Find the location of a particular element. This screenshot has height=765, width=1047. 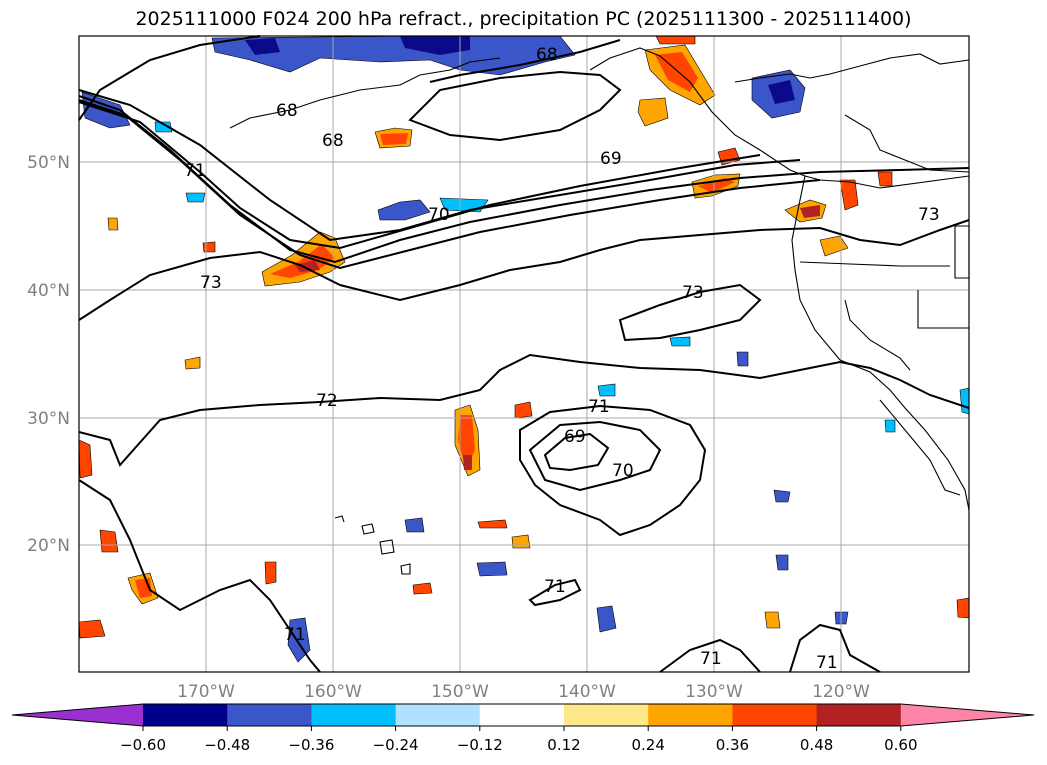

colorbar-tick-label: 0.48 is located at coordinates (816, 745).